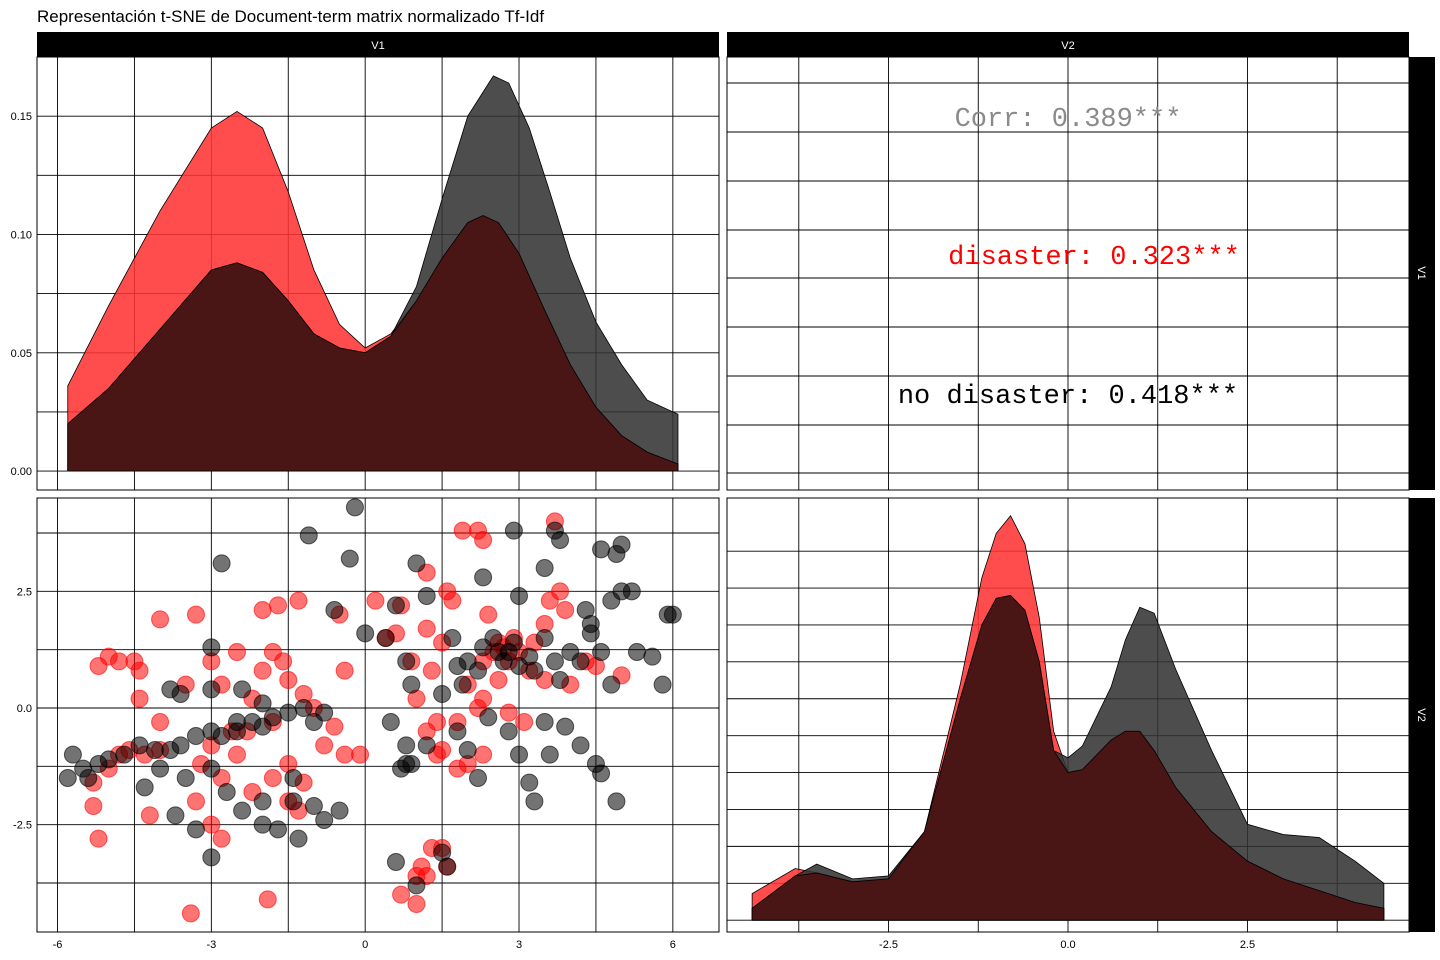 Image resolution: width=1440 pixels, height=960 pixels. I want to click on density-overlap, so click(373, 343).